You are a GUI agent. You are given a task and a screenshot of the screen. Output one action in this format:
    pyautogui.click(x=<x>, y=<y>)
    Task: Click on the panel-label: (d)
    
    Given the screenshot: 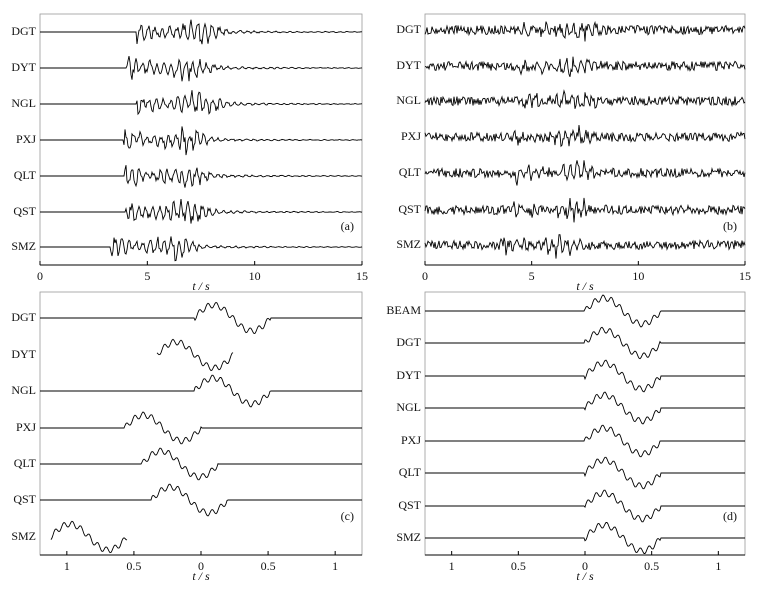 What is the action you would take?
    pyautogui.click(x=730, y=516)
    